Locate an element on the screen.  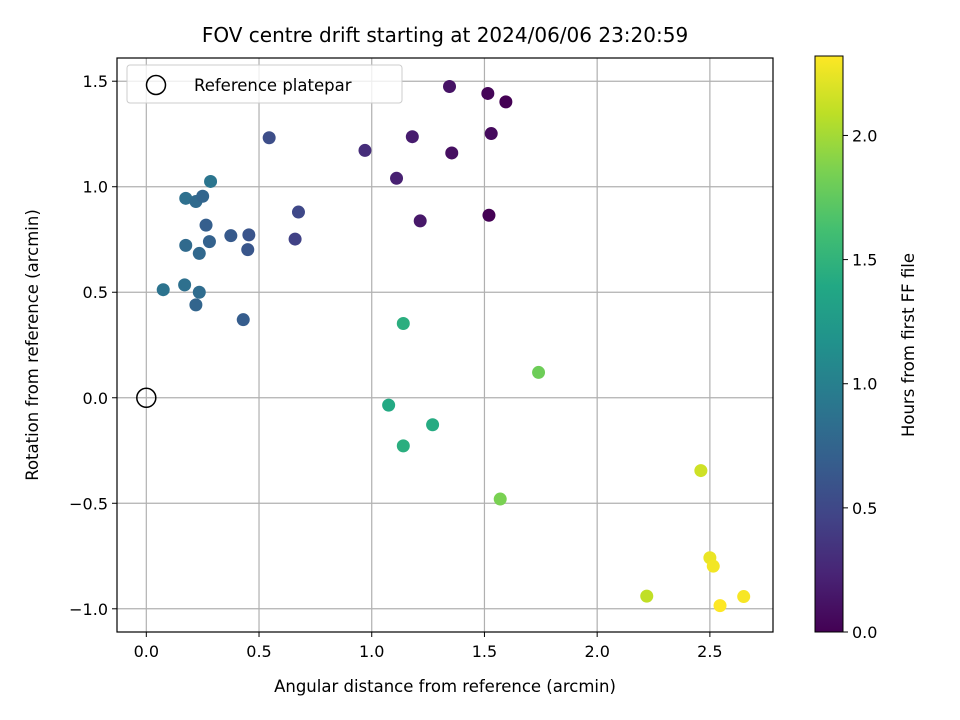
colorbar is located at coordinates (829, 344).